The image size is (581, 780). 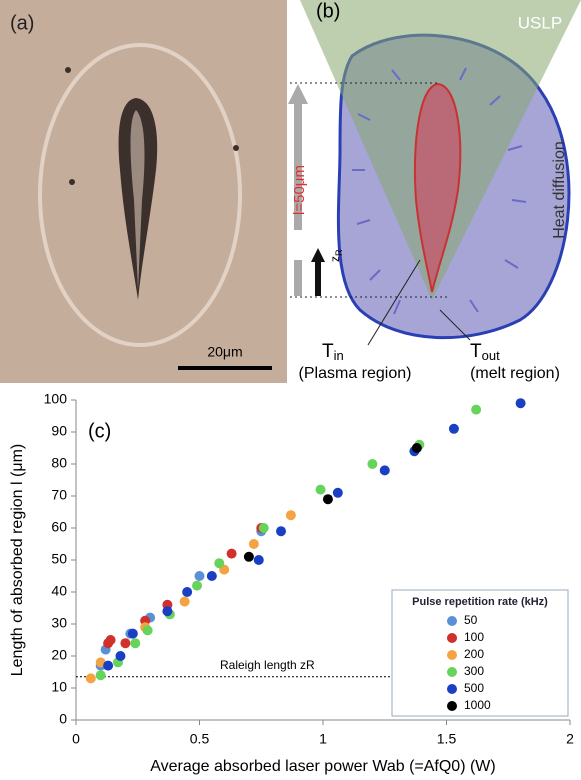 I want to click on x-tick-label: 0, so click(x=76, y=739).